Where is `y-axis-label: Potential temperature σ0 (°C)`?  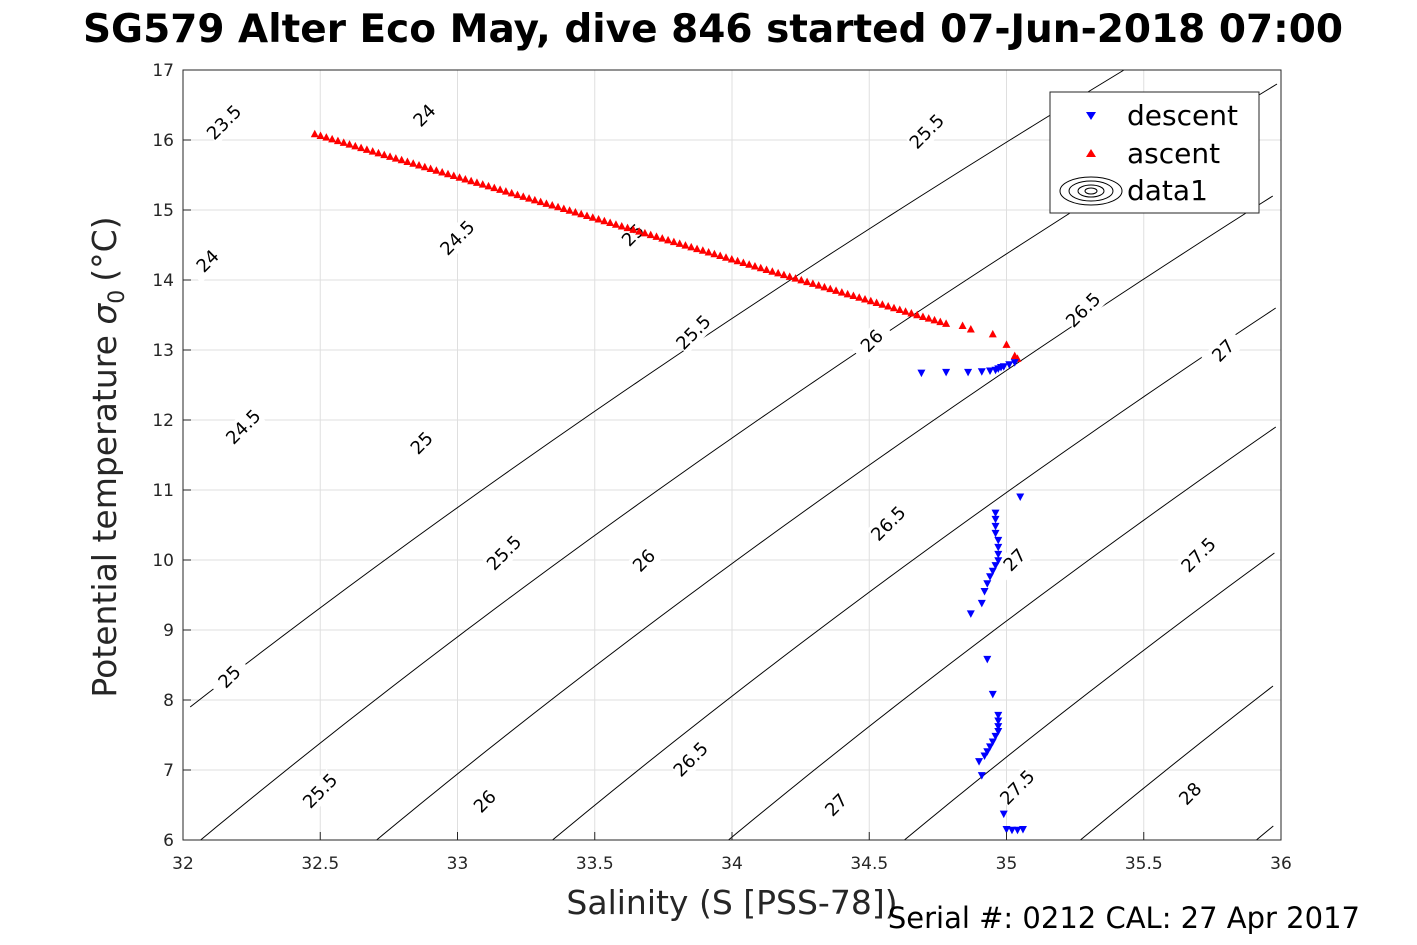
y-axis-label: Potential temperature σ0 (°C) is located at coordinates (107, 456).